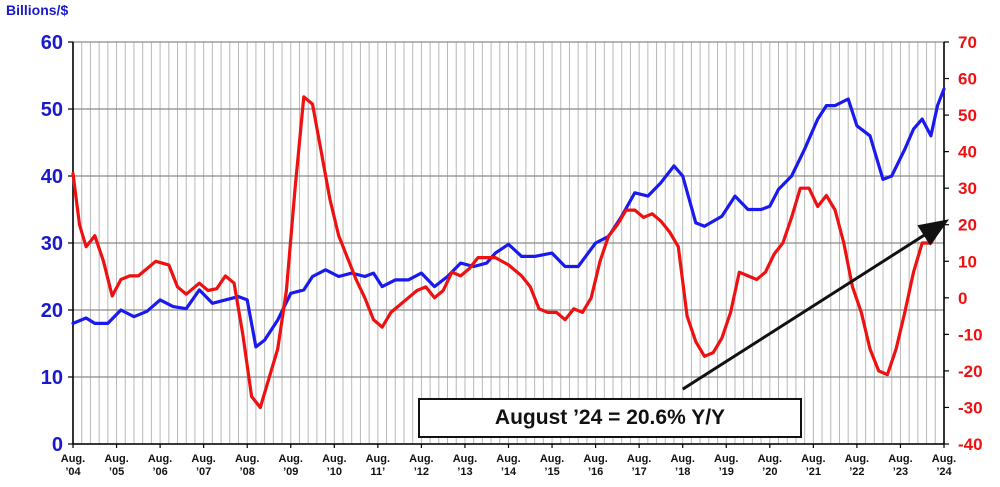 The height and width of the screenshot is (487, 1000). Describe the element at coordinates (159, 472) in the screenshot. I see `x-tick-label: ’06` at that location.